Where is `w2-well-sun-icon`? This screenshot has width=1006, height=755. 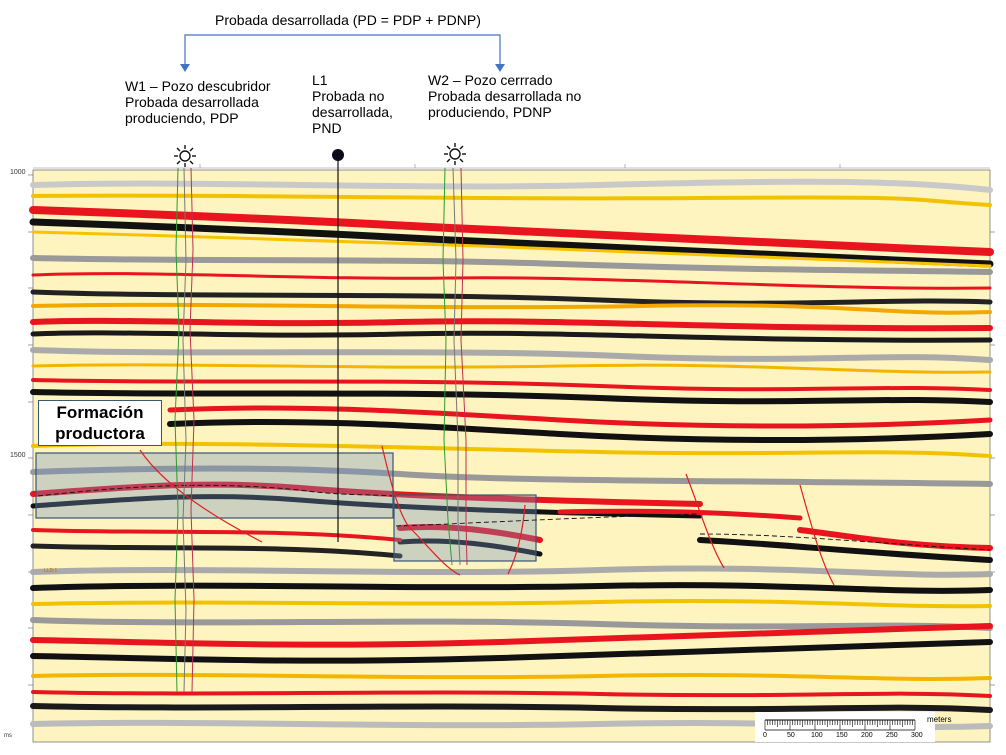
w2-well-sun-icon is located at coordinates (455, 154).